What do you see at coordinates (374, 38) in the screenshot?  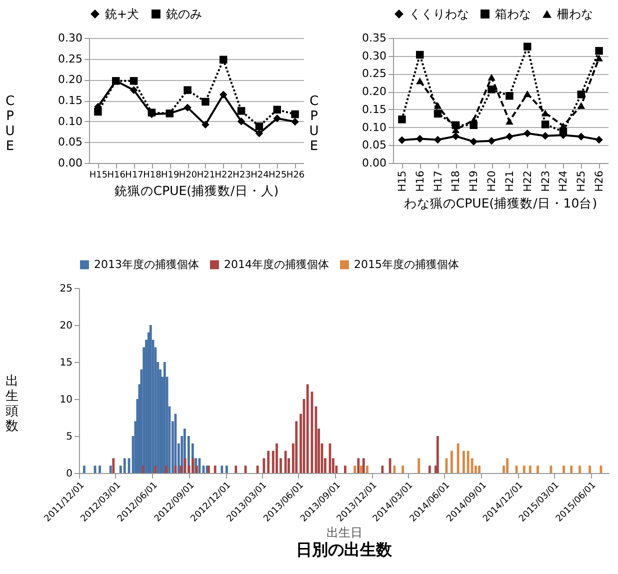 I see `y-tick-label: 0.35` at bounding box center [374, 38].